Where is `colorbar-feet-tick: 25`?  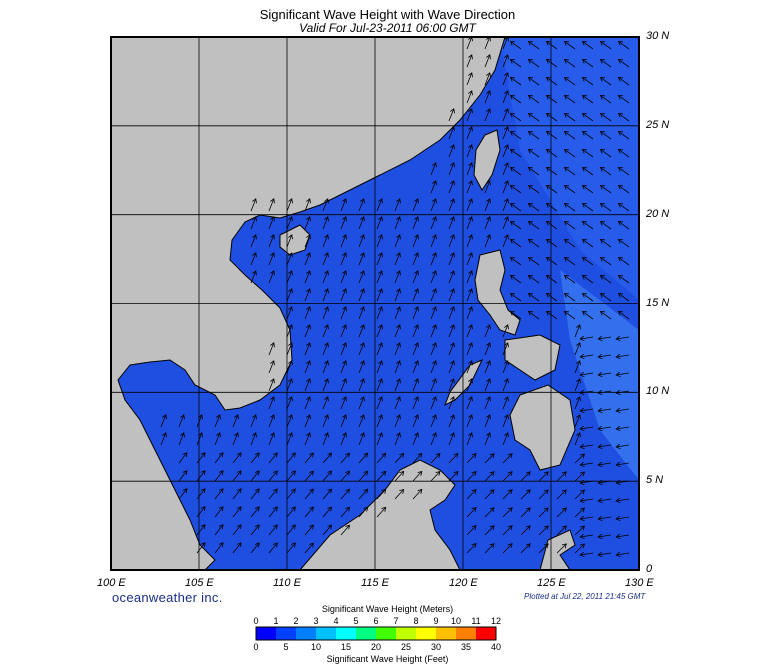
colorbar-feet-tick: 25 is located at coordinates (405, 647).